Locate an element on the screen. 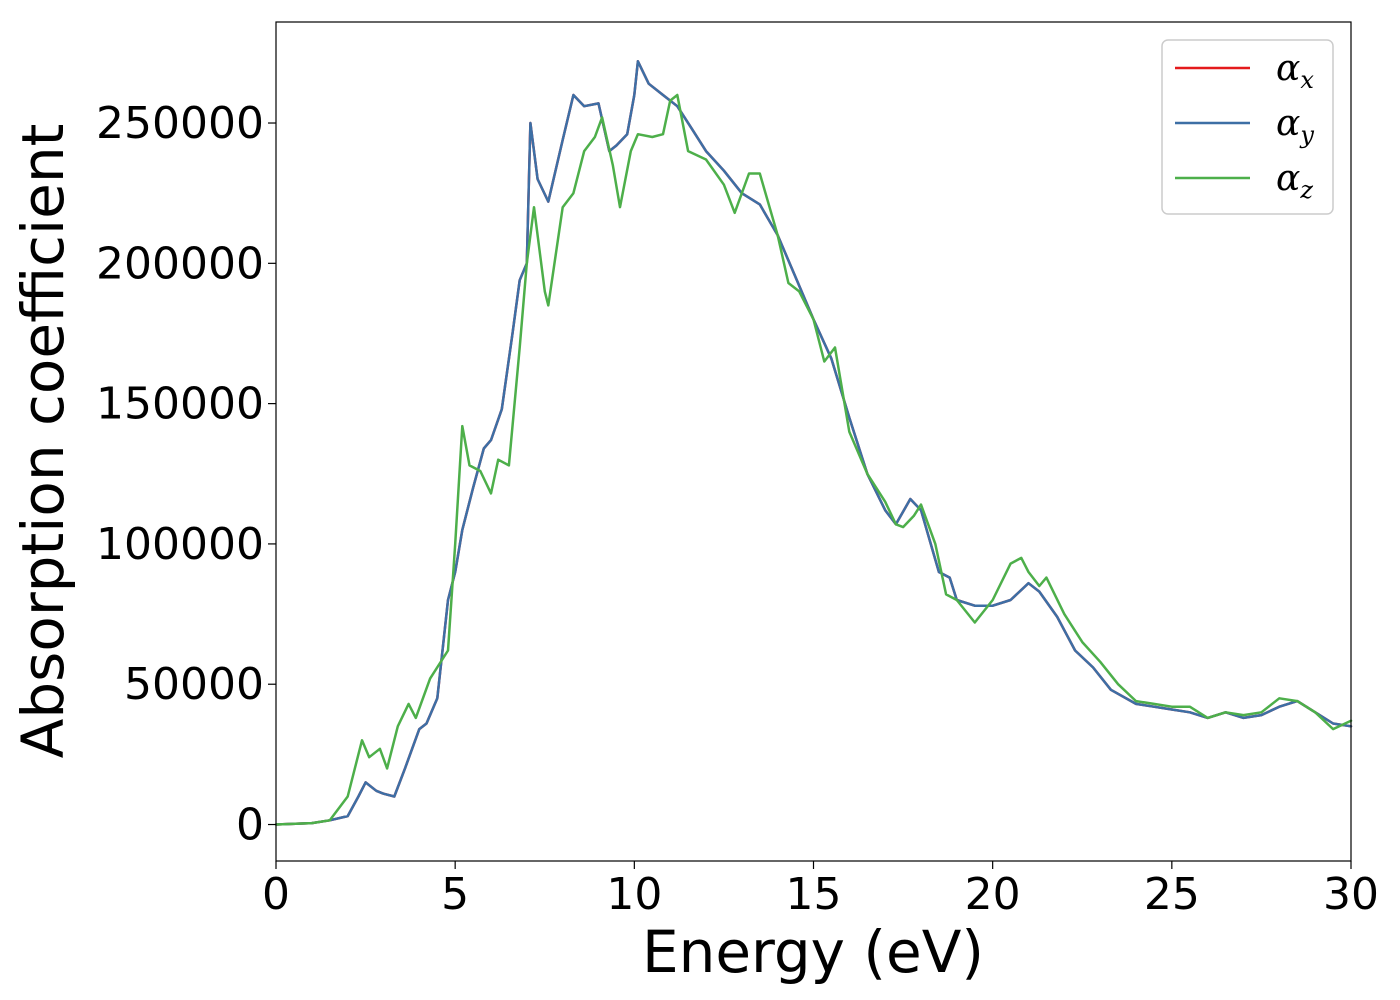 This screenshot has width=1400, height=1000. y-axis: 0 50000 100000 150000 200000 250000 is located at coordinates (186, 474).